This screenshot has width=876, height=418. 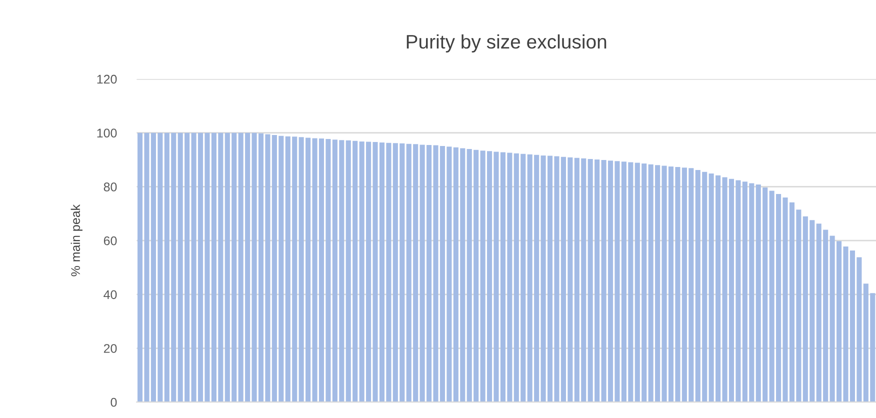 What do you see at coordinates (110, 348) in the screenshot?
I see `y-tick-label: 20` at bounding box center [110, 348].